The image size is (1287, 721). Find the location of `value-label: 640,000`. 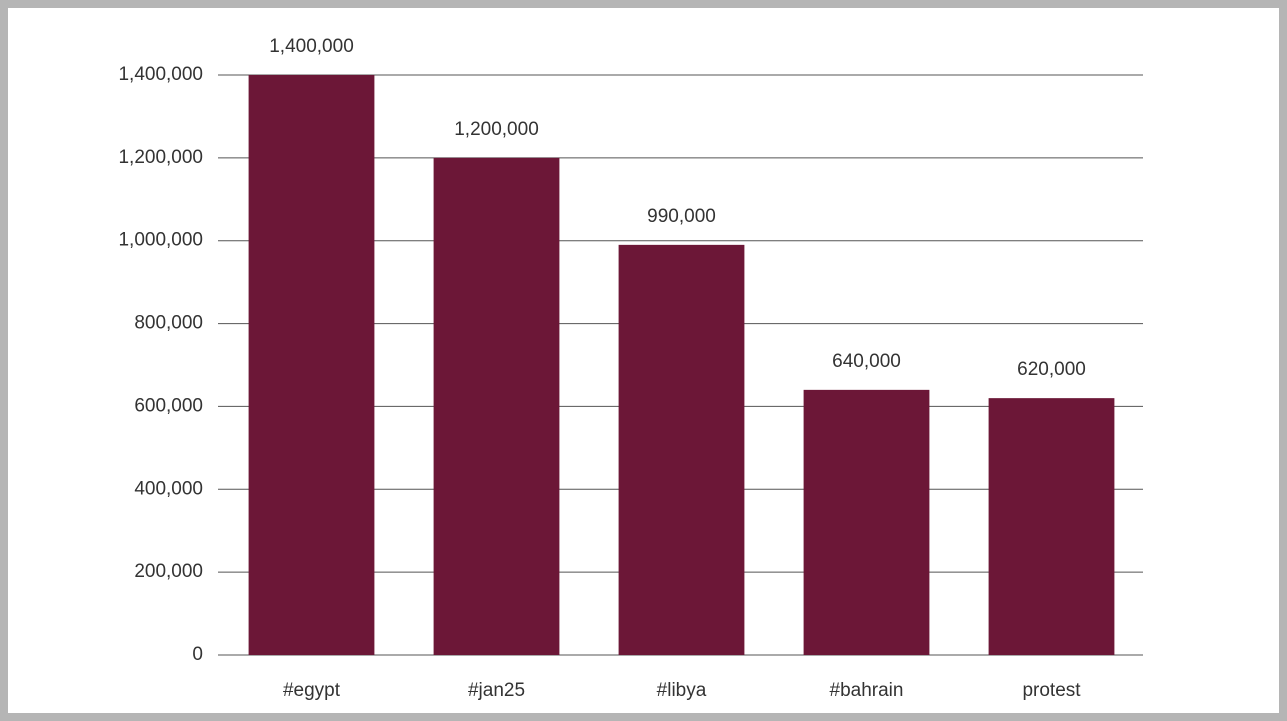

value-label: 640,000 is located at coordinates (866, 361).